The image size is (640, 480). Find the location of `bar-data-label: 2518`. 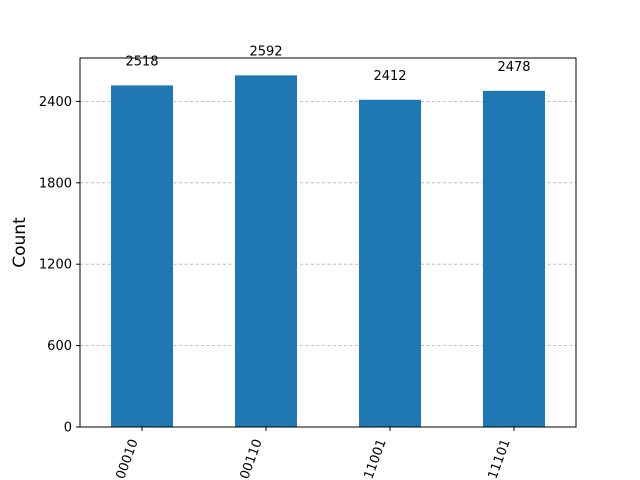

bar-data-label: 2518 is located at coordinates (141, 61).